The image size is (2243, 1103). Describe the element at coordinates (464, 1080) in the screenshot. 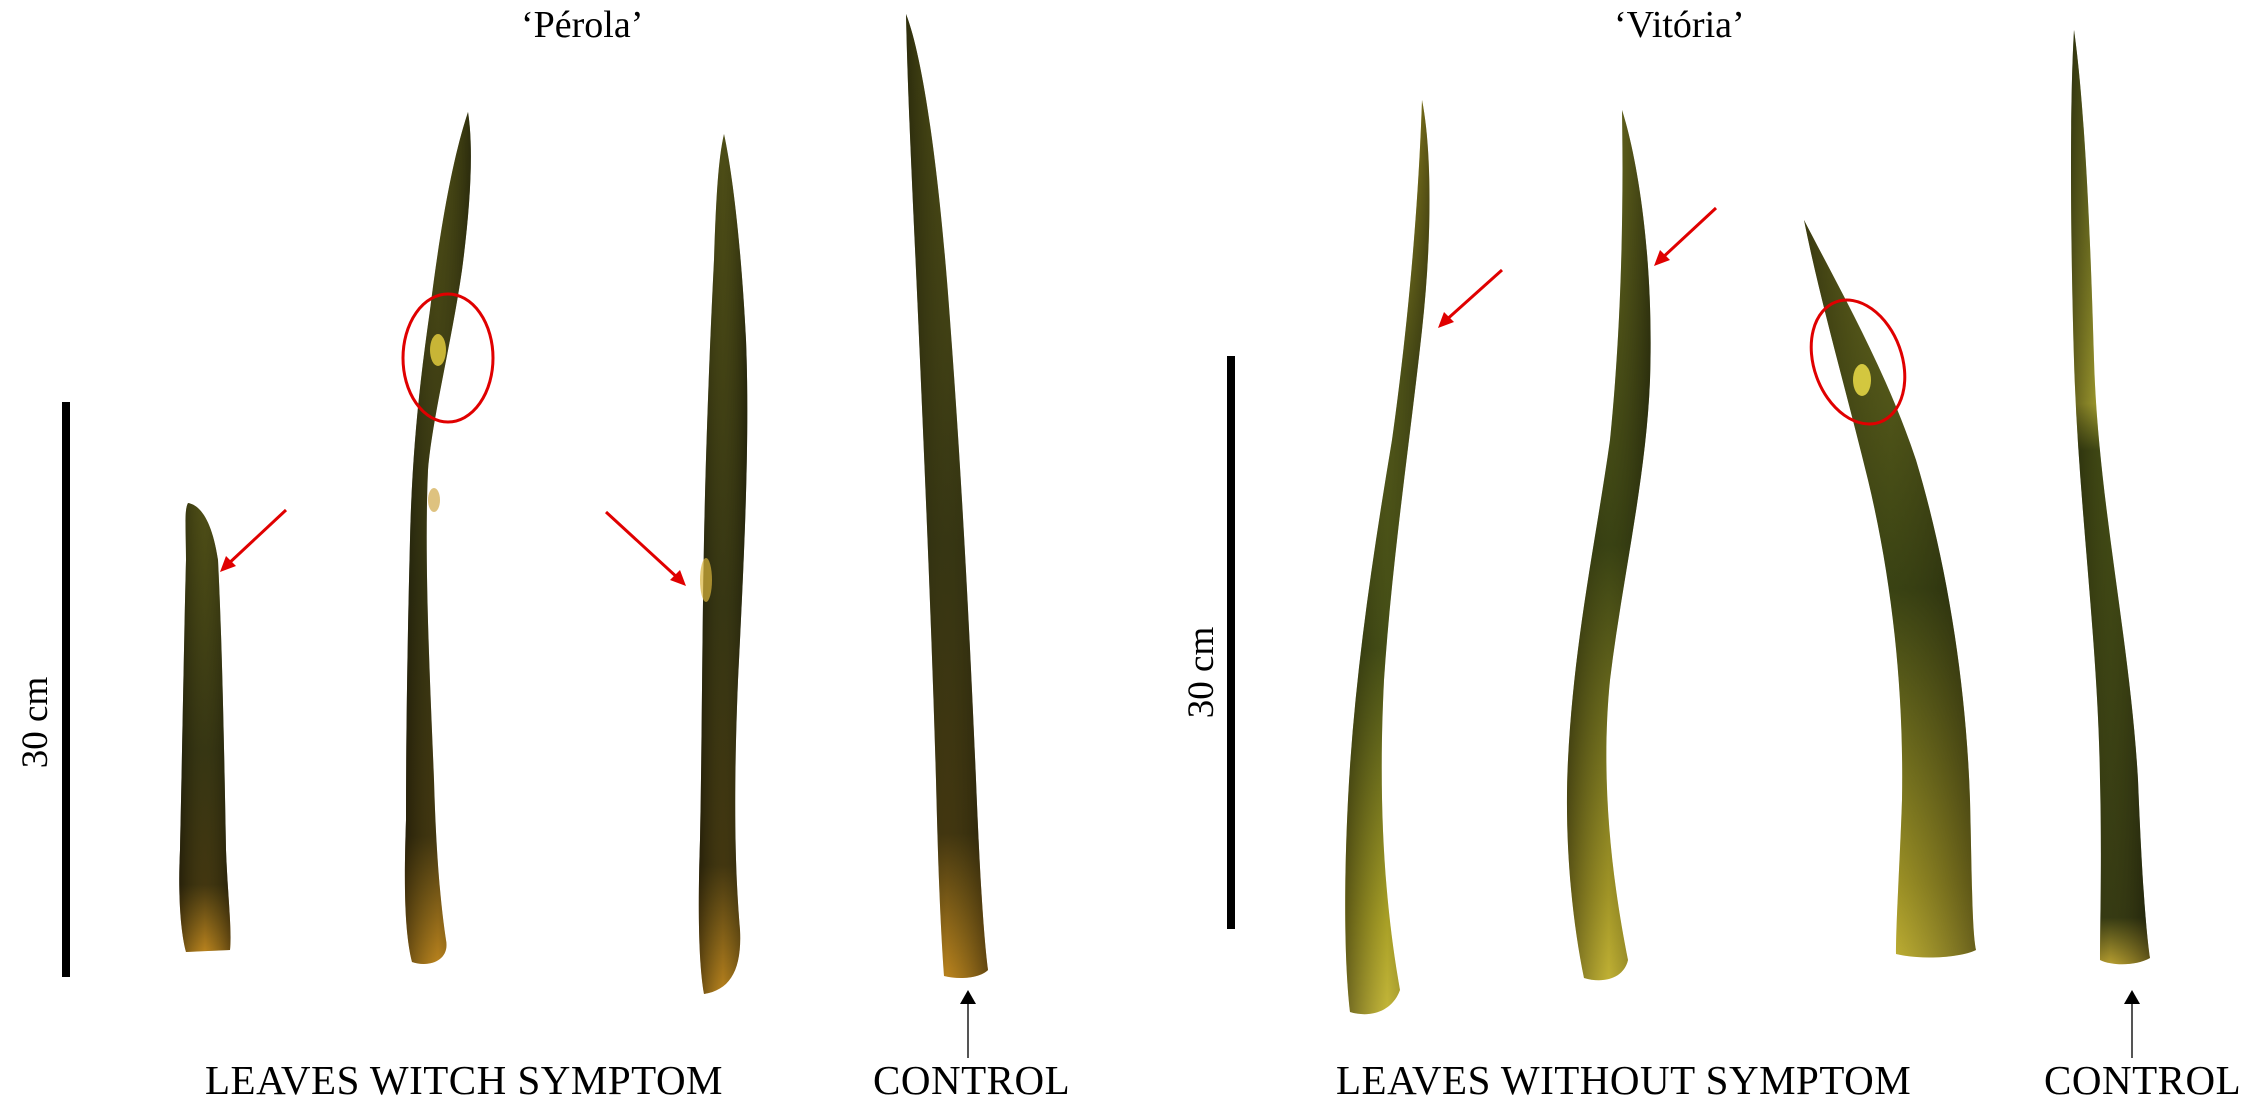

I see `group-caption-perola: LEAVES WITCH SYMPTOM` at that location.